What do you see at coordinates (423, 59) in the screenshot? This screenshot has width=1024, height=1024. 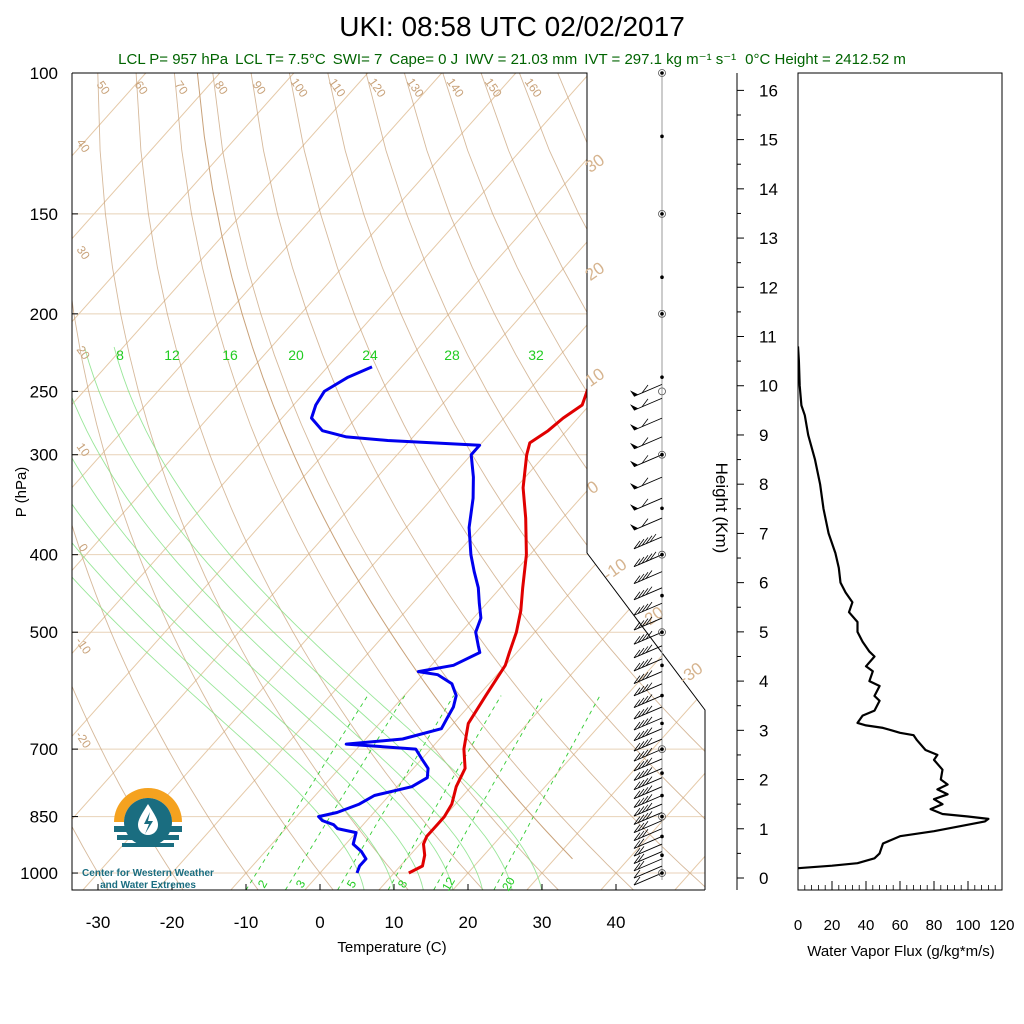 I see `cape-text: Cape= 0 J` at bounding box center [423, 59].